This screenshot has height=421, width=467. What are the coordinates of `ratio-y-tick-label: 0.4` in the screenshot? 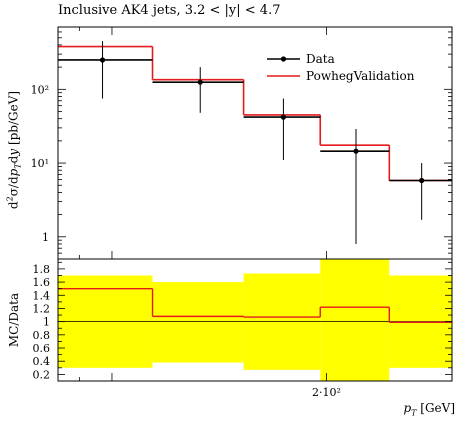 It's located at (42, 361).